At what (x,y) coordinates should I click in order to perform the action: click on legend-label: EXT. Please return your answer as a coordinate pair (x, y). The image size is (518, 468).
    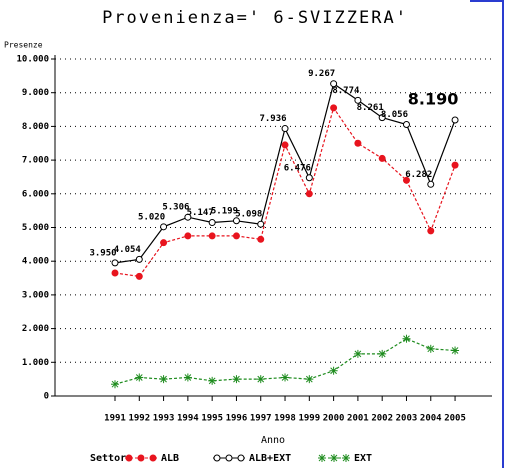
    Looking at the image, I should click on (363, 458).